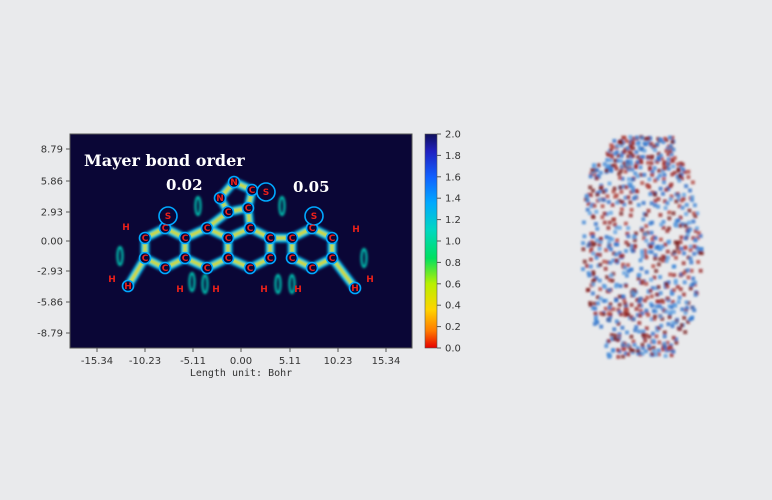  I want to click on colorbar-tick-label: 1.2, so click(453, 220).